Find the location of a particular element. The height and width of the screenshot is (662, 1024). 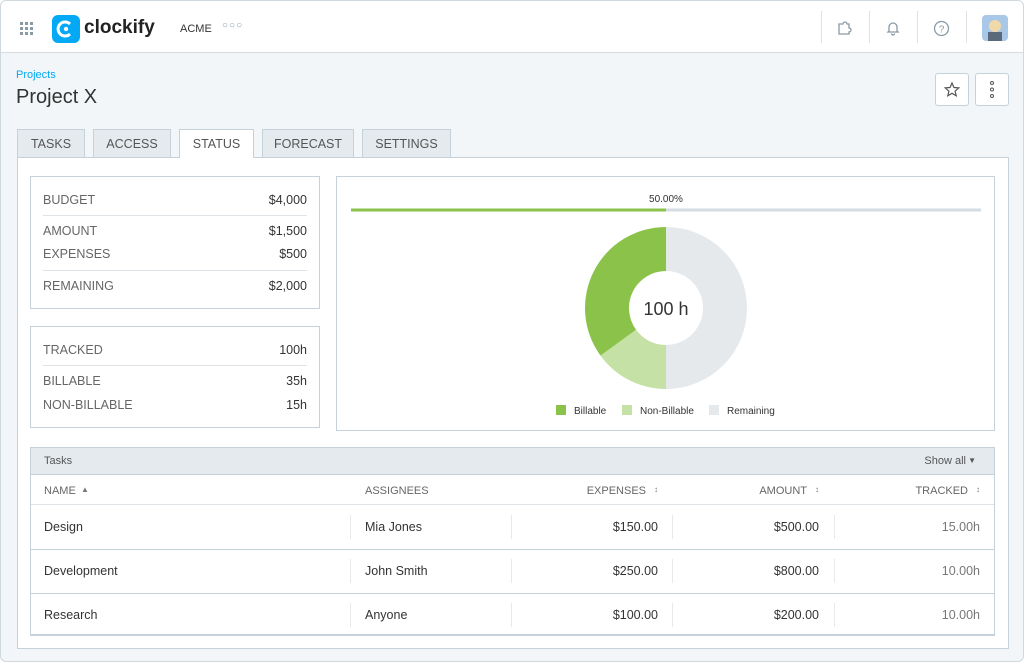

tracked-card: TRACKED 100h BILLABLE 35h NON-BILLABLE 15h is located at coordinates (175, 377).